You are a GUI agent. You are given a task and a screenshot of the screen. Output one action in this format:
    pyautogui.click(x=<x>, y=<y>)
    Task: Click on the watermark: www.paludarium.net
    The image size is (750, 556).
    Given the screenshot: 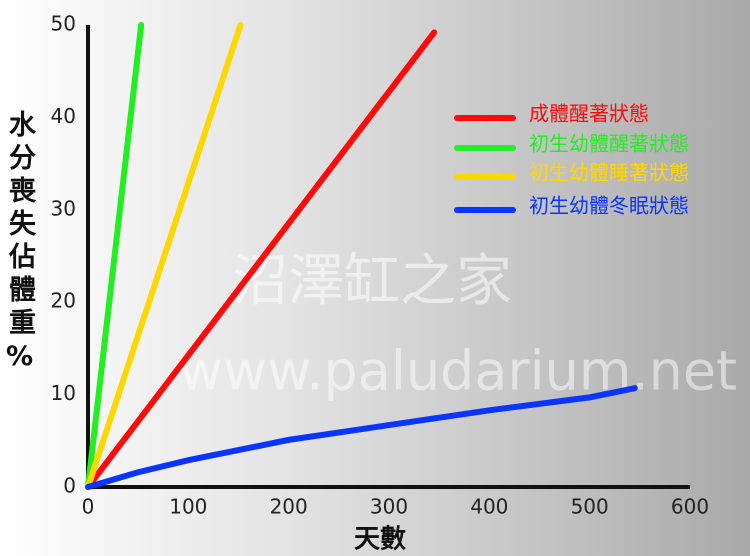 What is the action you would take?
    pyautogui.click(x=458, y=371)
    